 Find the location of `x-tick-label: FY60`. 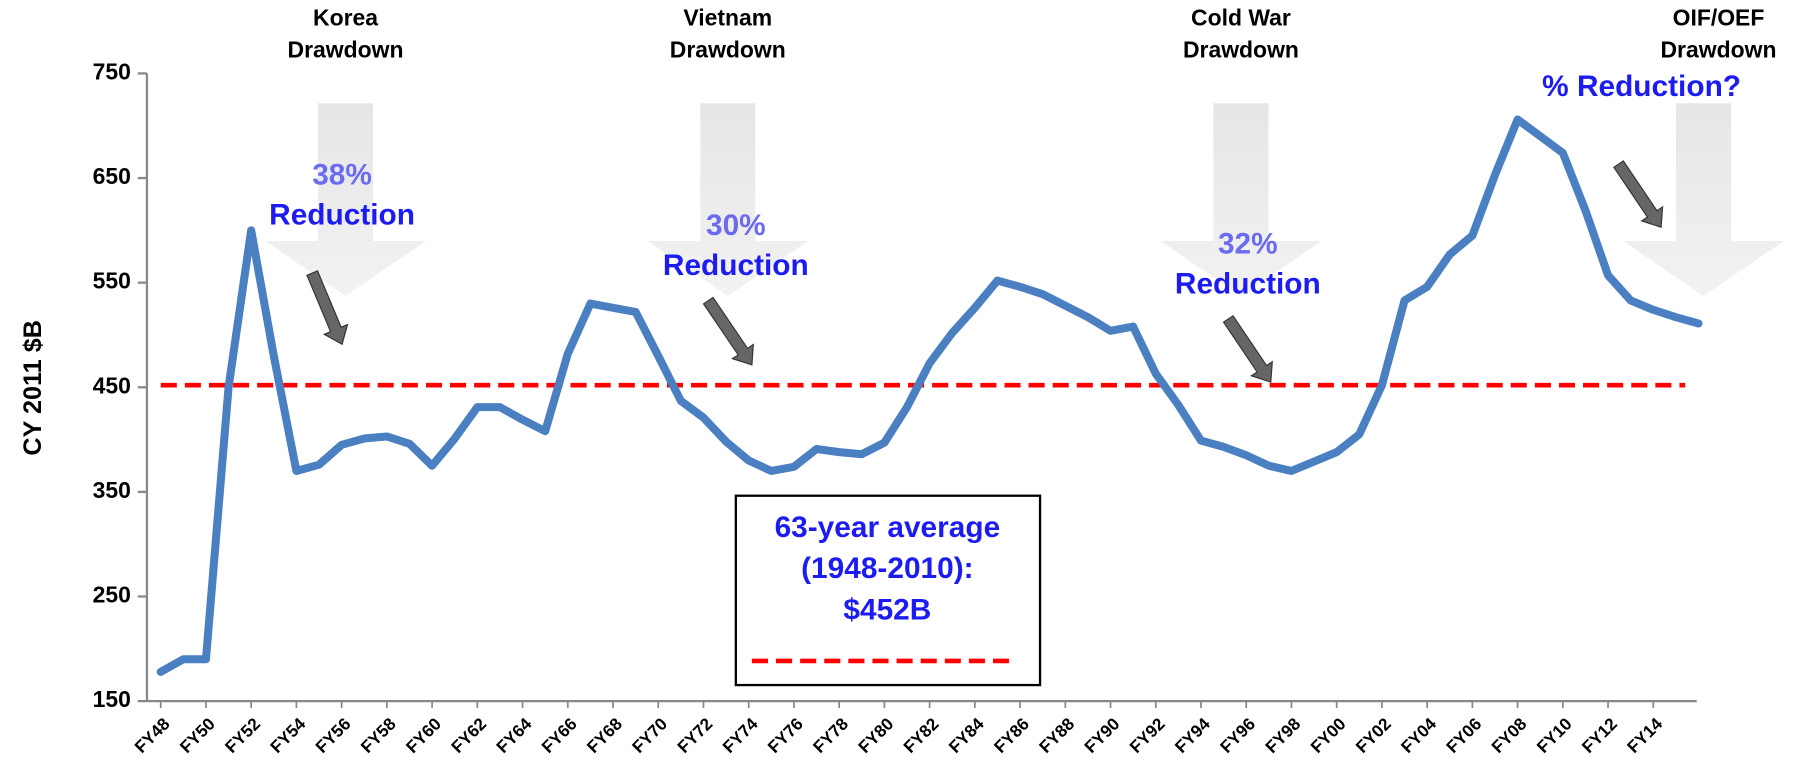

x-tick-label: FY60 is located at coordinates (423, 735).